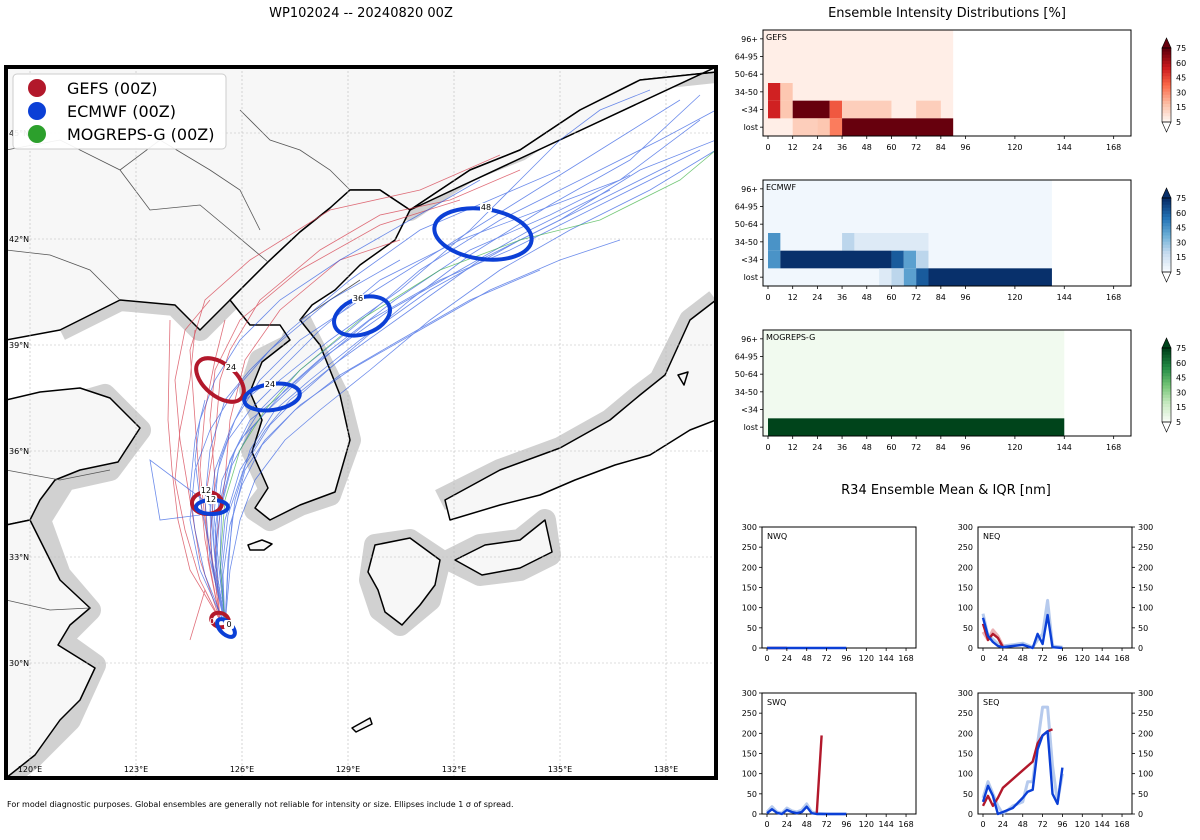  What do you see at coordinates (867, 297) in the screenshot?
I see `heatmap-x-label: 48` at bounding box center [867, 297].